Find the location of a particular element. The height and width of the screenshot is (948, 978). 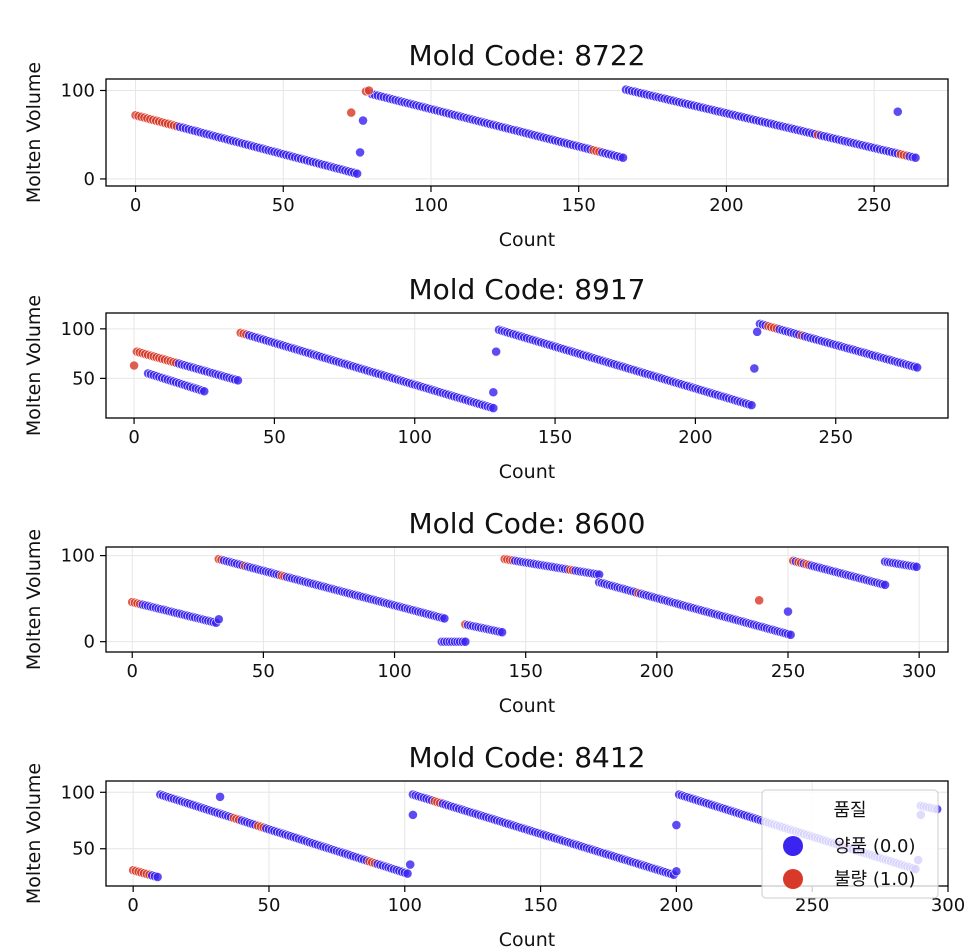

subplot-title: Mold Code: 8600 is located at coordinates (526, 523).